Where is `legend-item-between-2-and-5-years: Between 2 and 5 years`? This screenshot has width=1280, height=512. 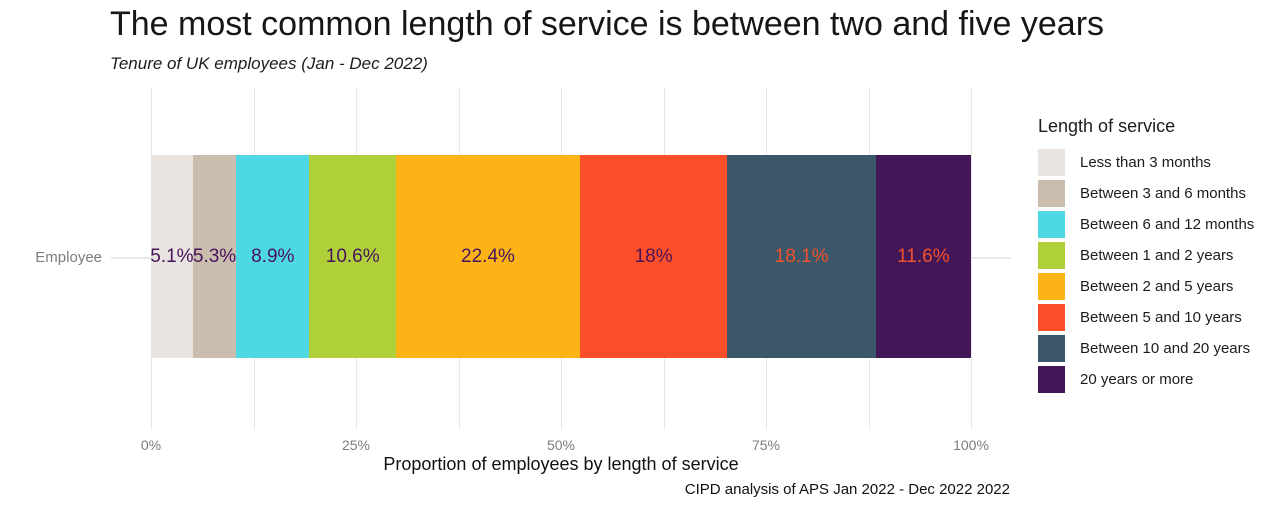
legend-item-between-2-and-5-years: Between 2 and 5 years is located at coordinates (1146, 286).